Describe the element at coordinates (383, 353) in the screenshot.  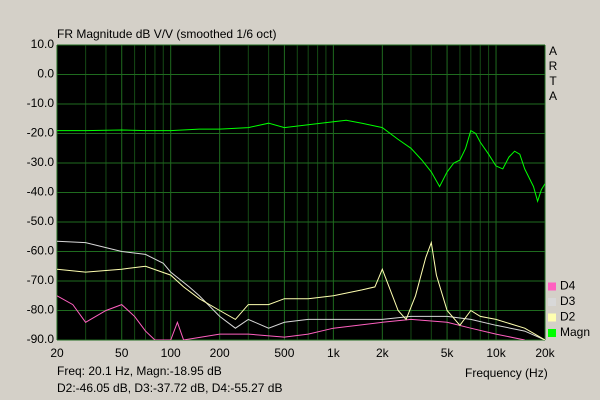
I see `x-tick-label: 2k` at that location.